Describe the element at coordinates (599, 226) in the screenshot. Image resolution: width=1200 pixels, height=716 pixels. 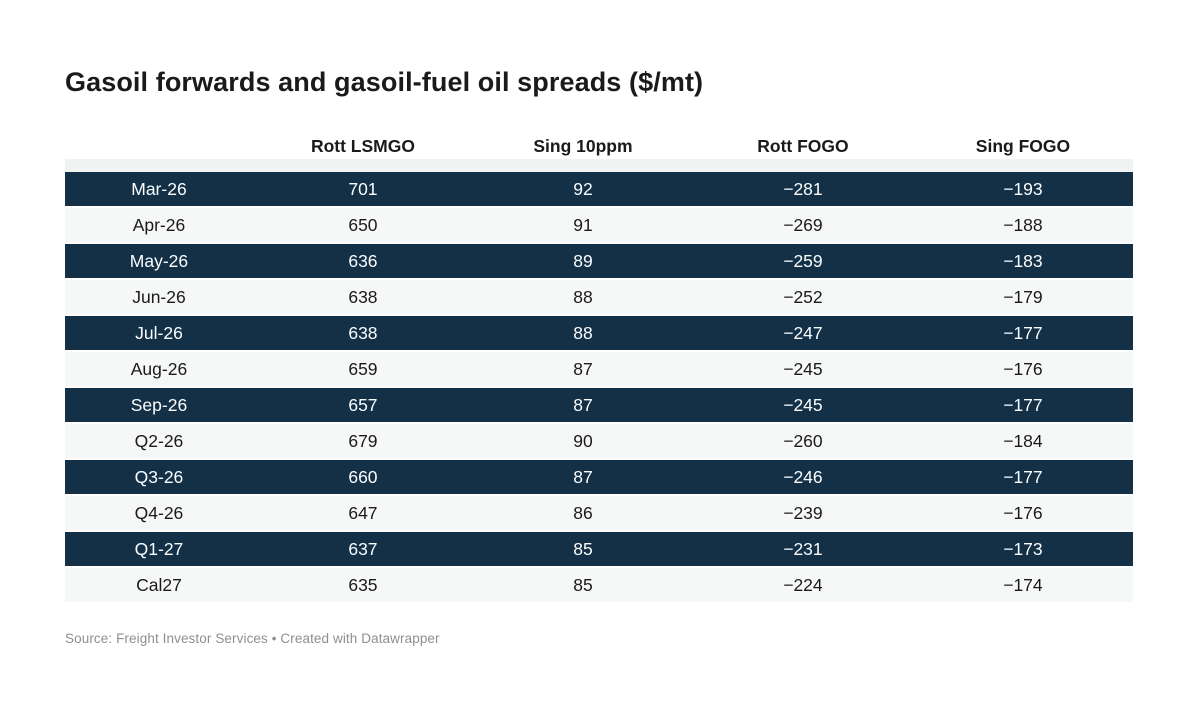
I see `table-row: Apr-26 650 91 −269 −188` at that location.